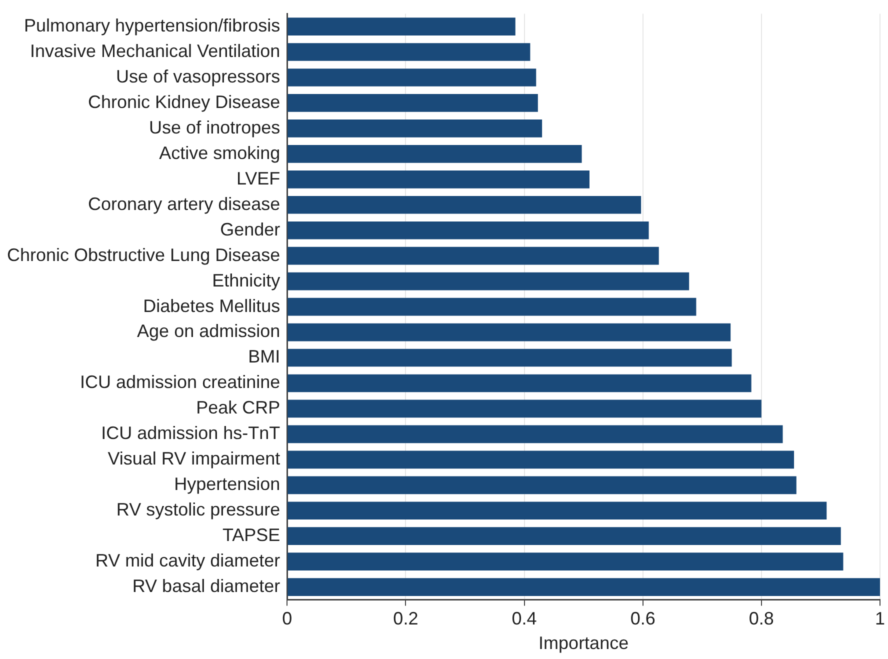 The width and height of the screenshot is (888, 659). Describe the element at coordinates (761, 618) in the screenshot. I see `x-tick-label: 0.8` at that location.